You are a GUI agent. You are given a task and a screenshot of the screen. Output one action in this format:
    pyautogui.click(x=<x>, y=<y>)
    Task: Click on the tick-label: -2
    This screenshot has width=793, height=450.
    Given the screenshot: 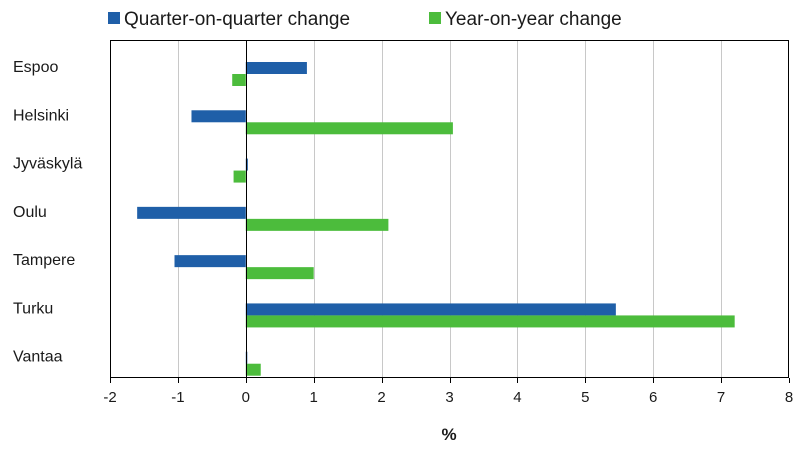 What is the action you would take?
    pyautogui.click(x=109, y=397)
    